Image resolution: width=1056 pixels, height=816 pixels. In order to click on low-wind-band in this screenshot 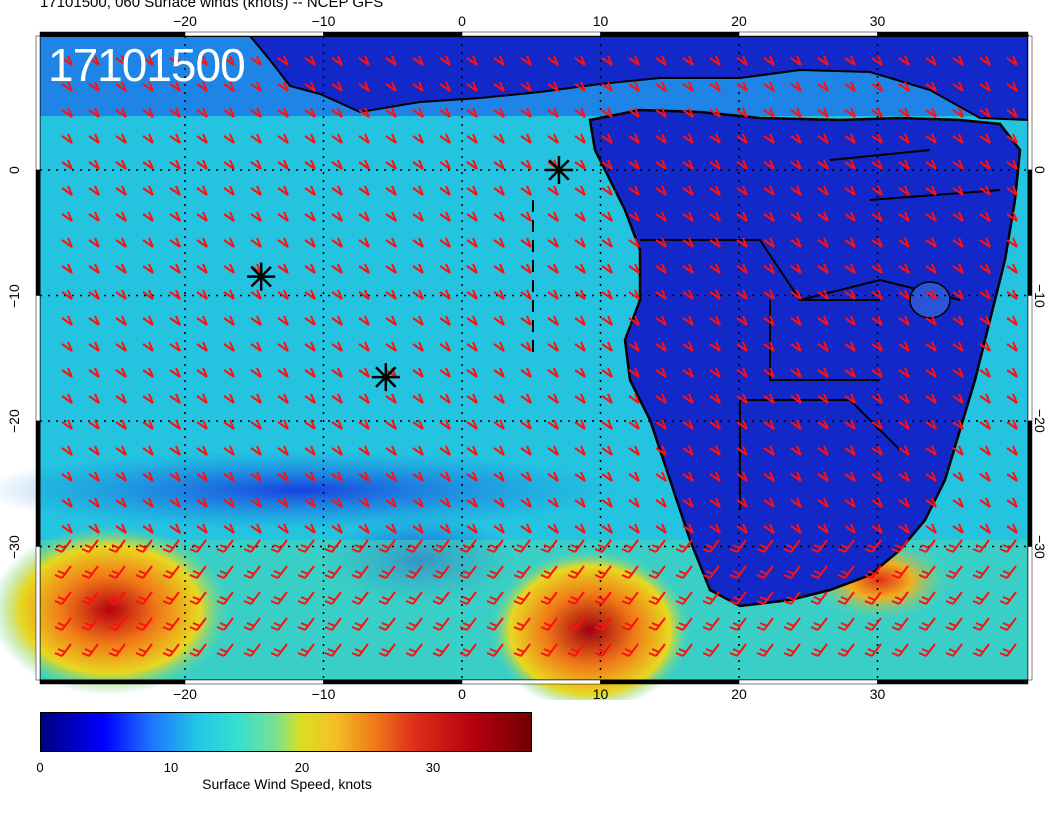, I will do `click(310, 490)`.